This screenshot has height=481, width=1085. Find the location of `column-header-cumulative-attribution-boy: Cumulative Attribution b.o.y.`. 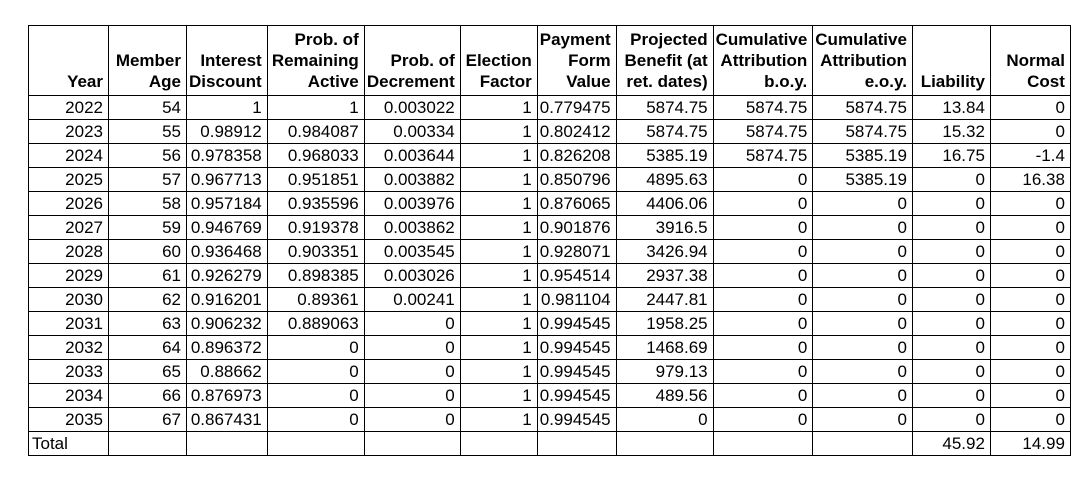

column-header-cumulative-attribution-boy: Cumulative Attribution b.o.y. is located at coordinates (763, 60).